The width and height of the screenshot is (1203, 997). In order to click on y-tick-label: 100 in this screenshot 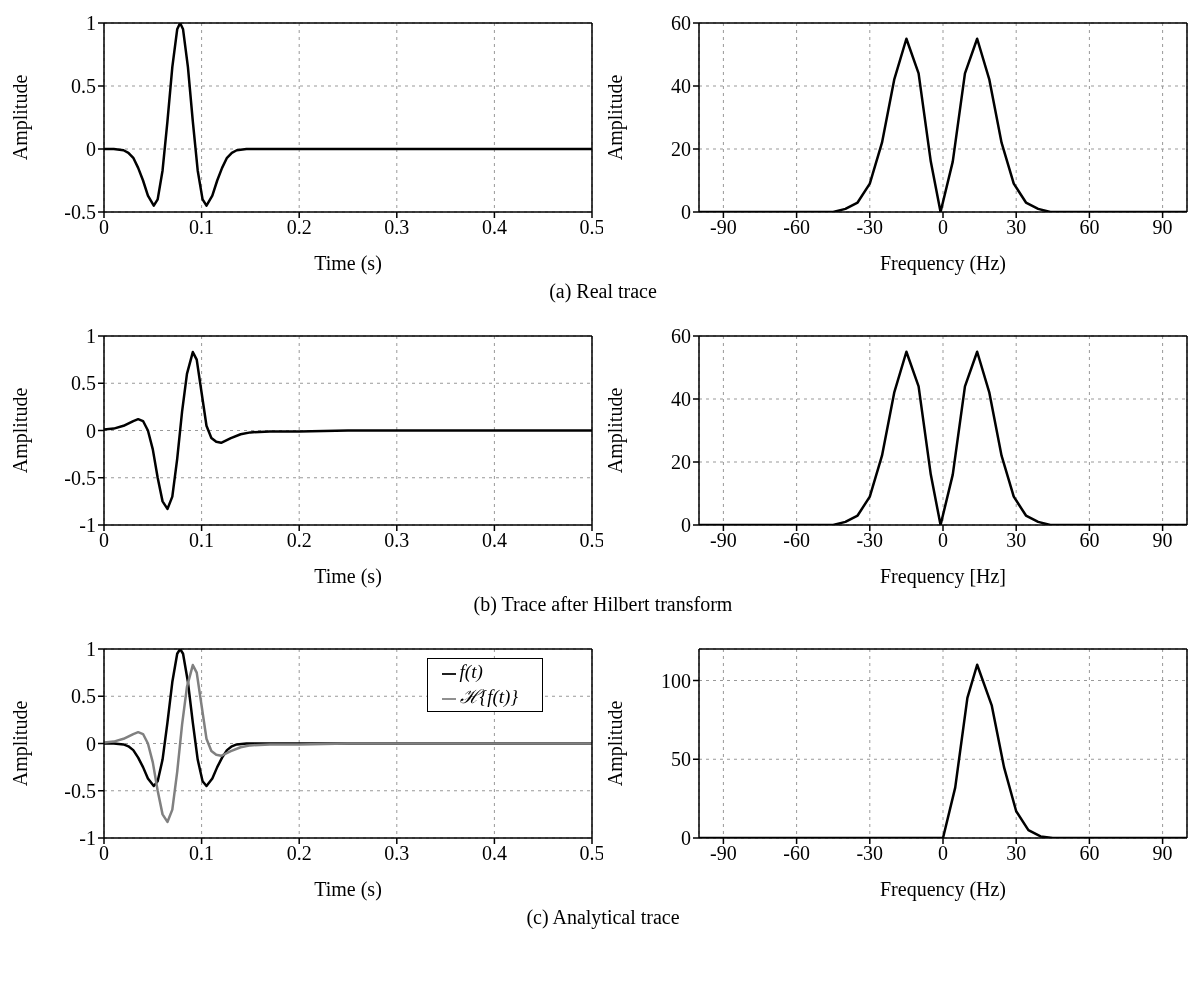, I will do `click(676, 680)`.